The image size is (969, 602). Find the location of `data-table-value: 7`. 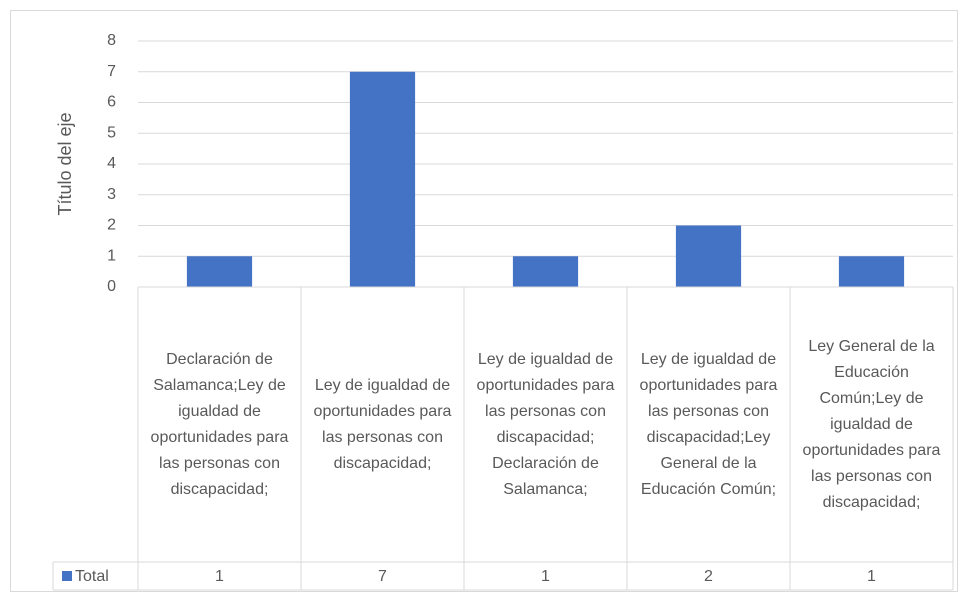

data-table-value: 7 is located at coordinates (382, 576).